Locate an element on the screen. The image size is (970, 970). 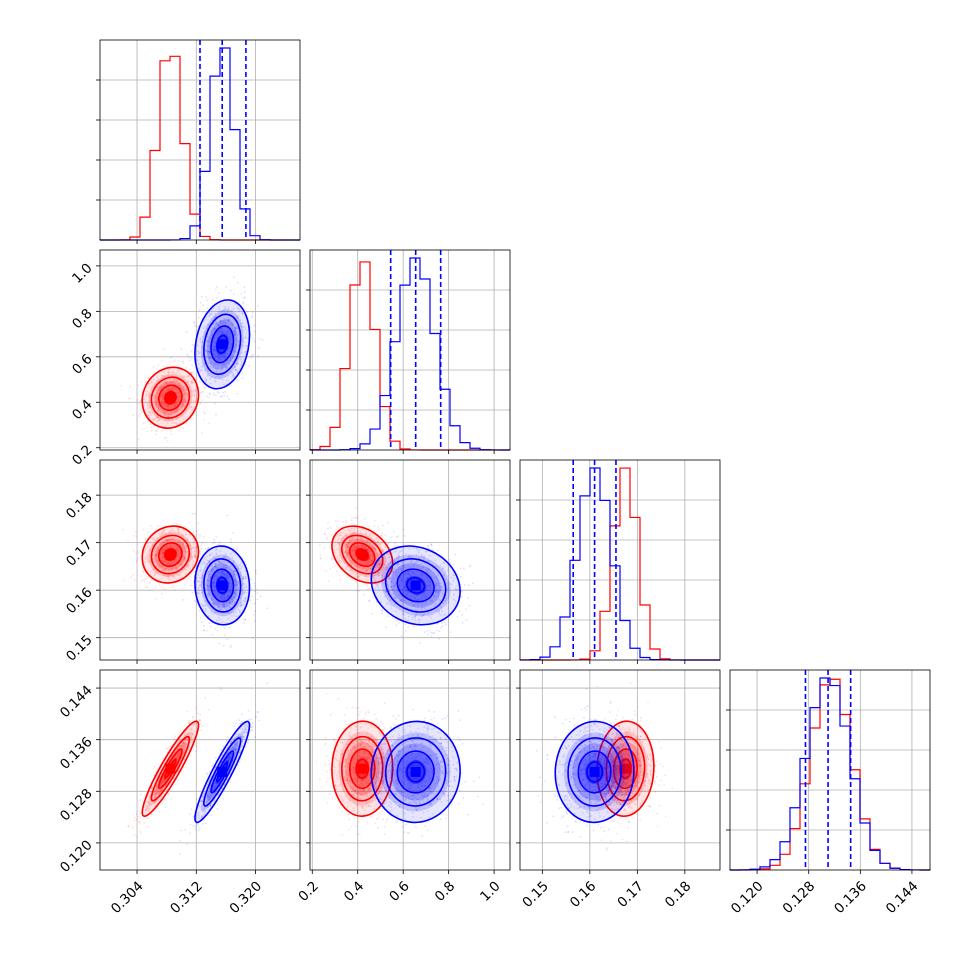
contour-line is located at coordinates (170, 555).